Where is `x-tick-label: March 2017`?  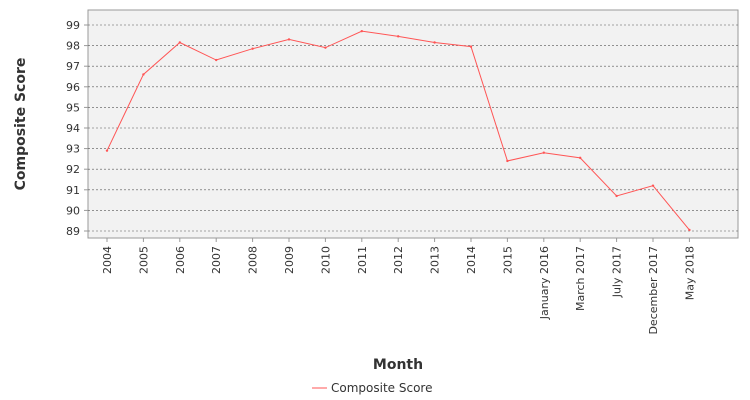
x-tick-label: March 2017 is located at coordinates (580, 278).